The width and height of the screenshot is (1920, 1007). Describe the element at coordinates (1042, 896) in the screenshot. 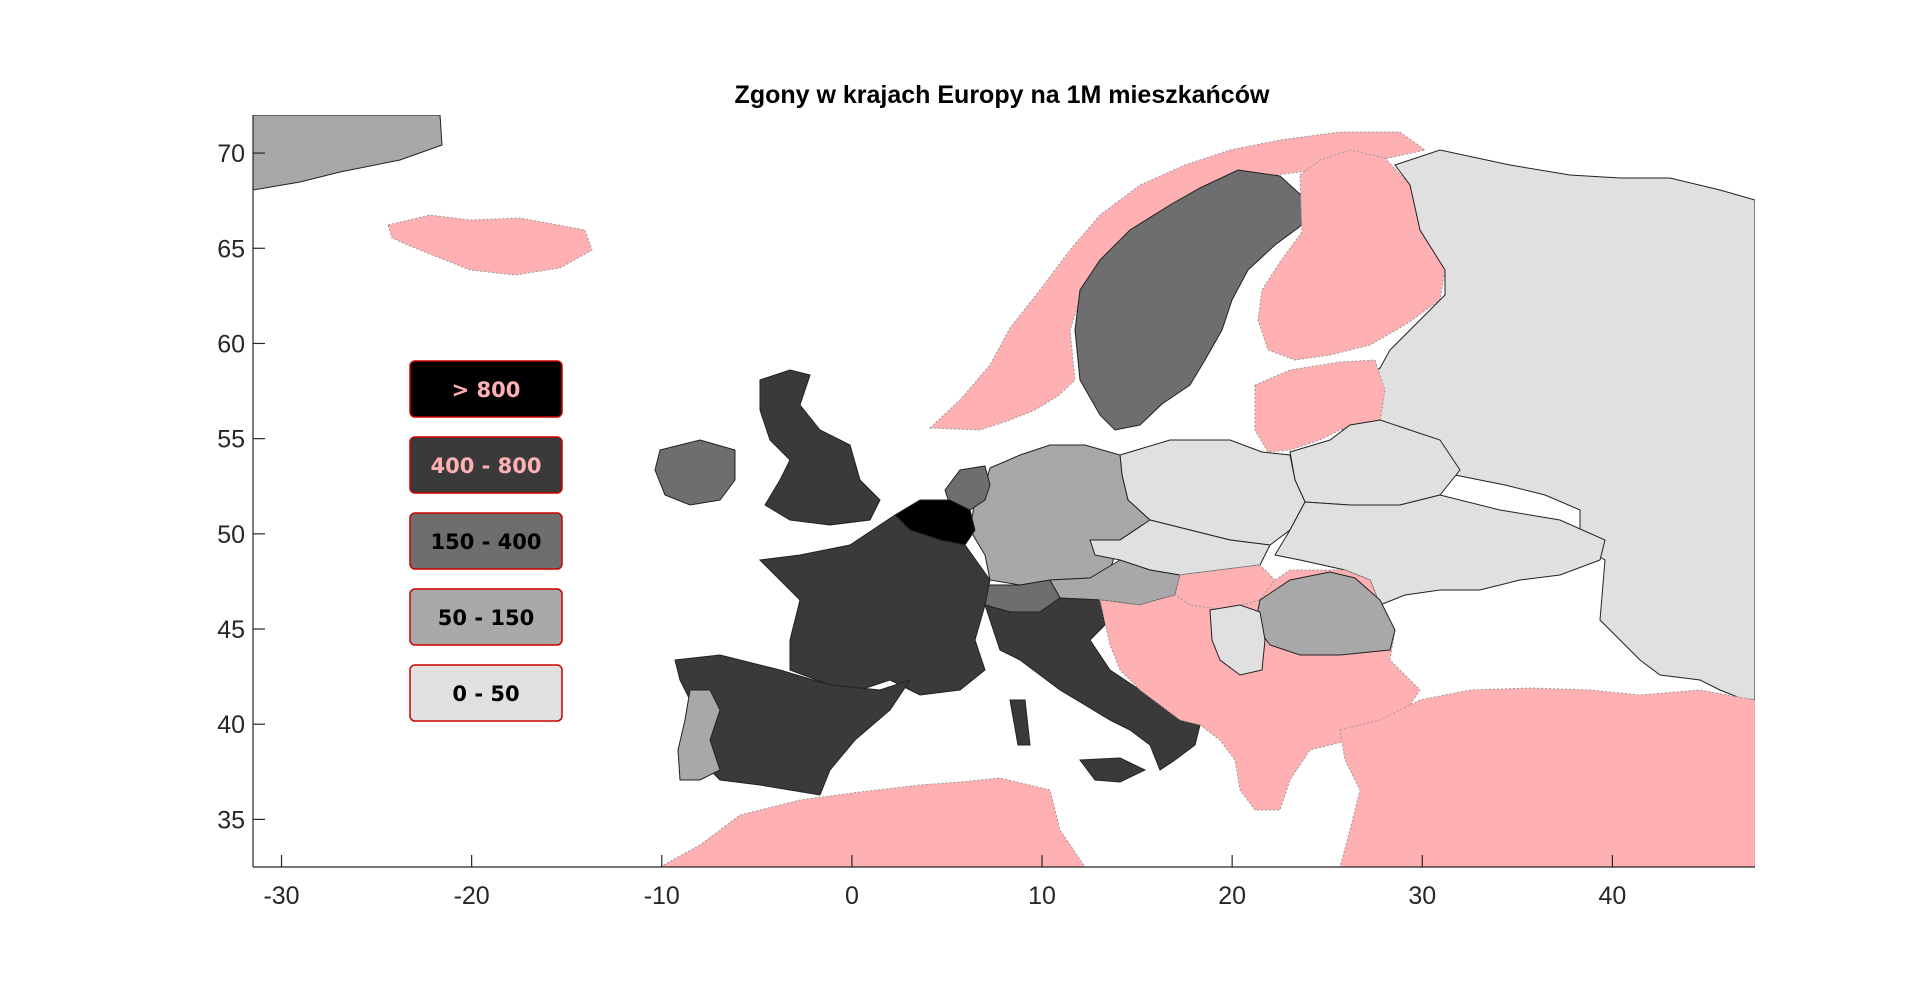

I see `x-tick-label: 10` at that location.